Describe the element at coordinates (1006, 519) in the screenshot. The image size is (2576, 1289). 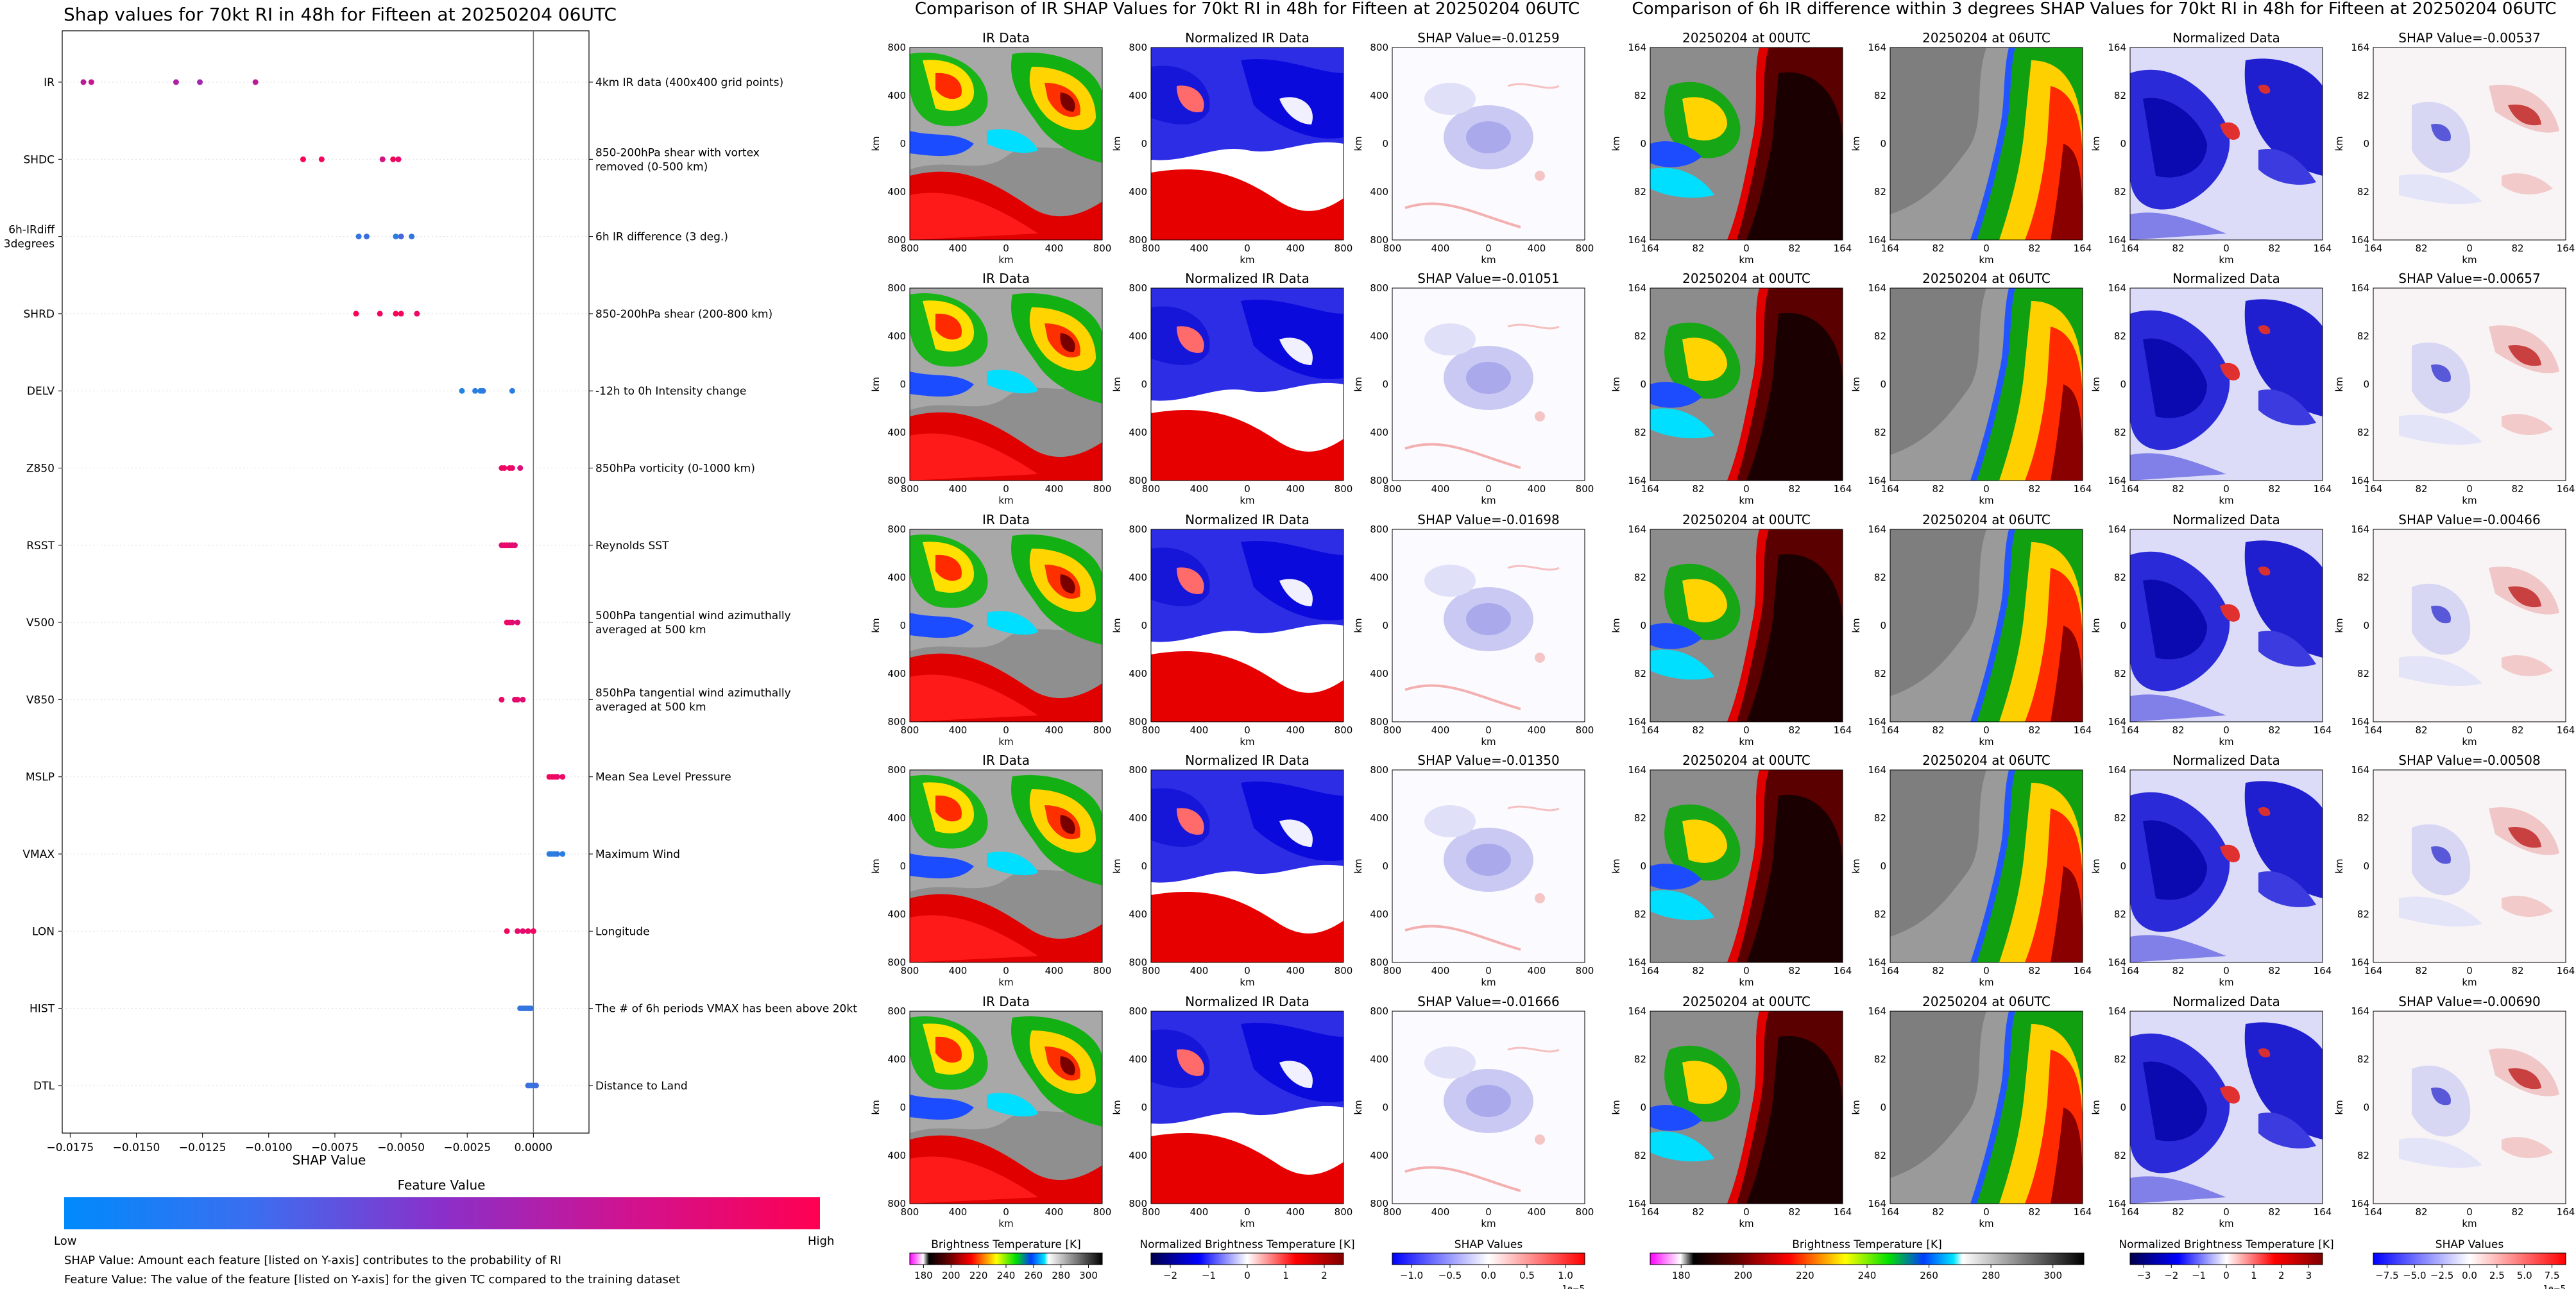
I see `ir-data-title: IR Data` at that location.